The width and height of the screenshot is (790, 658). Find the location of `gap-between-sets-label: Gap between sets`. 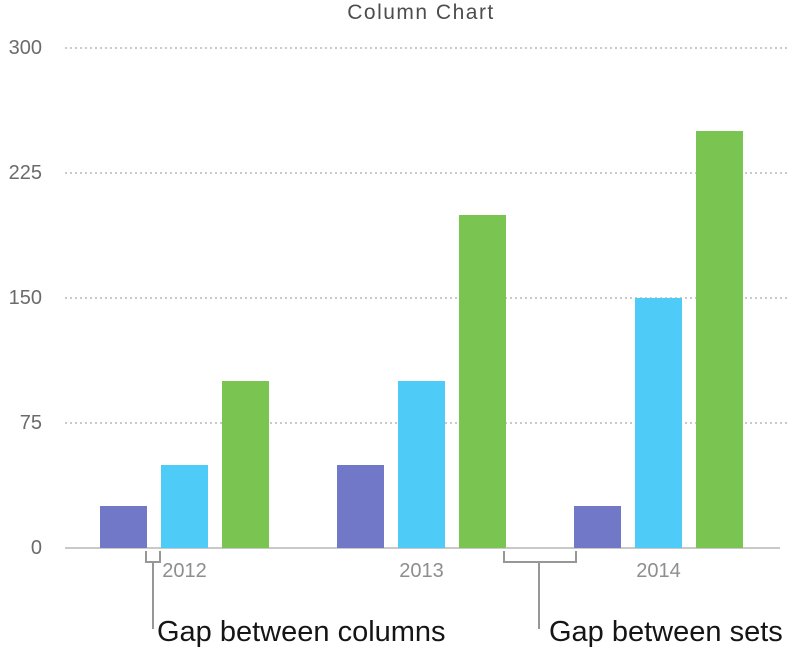

gap-between-sets-label: Gap between sets is located at coordinates (666, 632).